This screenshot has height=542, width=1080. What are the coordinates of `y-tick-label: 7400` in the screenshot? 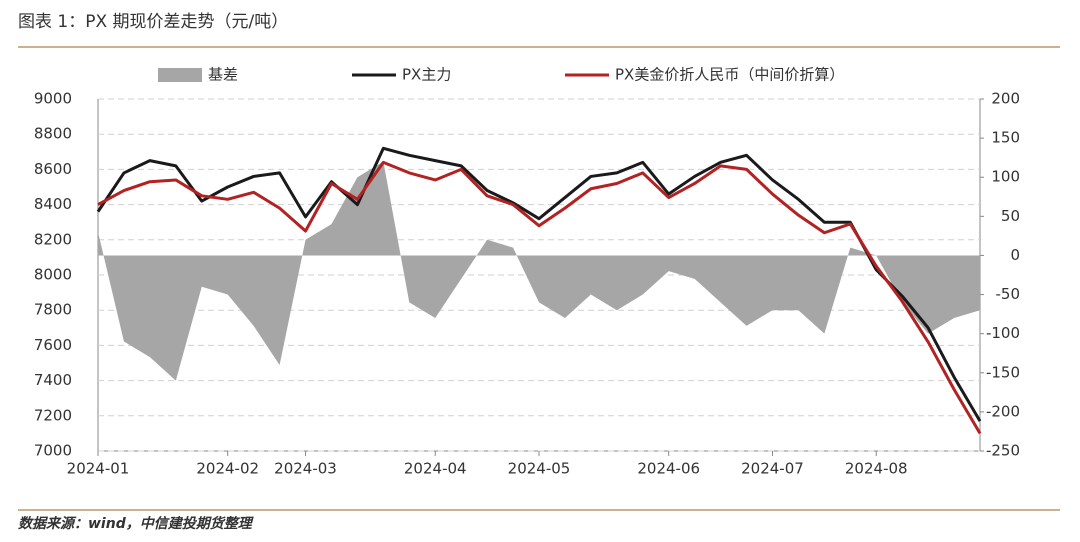 It's located at (53, 380).